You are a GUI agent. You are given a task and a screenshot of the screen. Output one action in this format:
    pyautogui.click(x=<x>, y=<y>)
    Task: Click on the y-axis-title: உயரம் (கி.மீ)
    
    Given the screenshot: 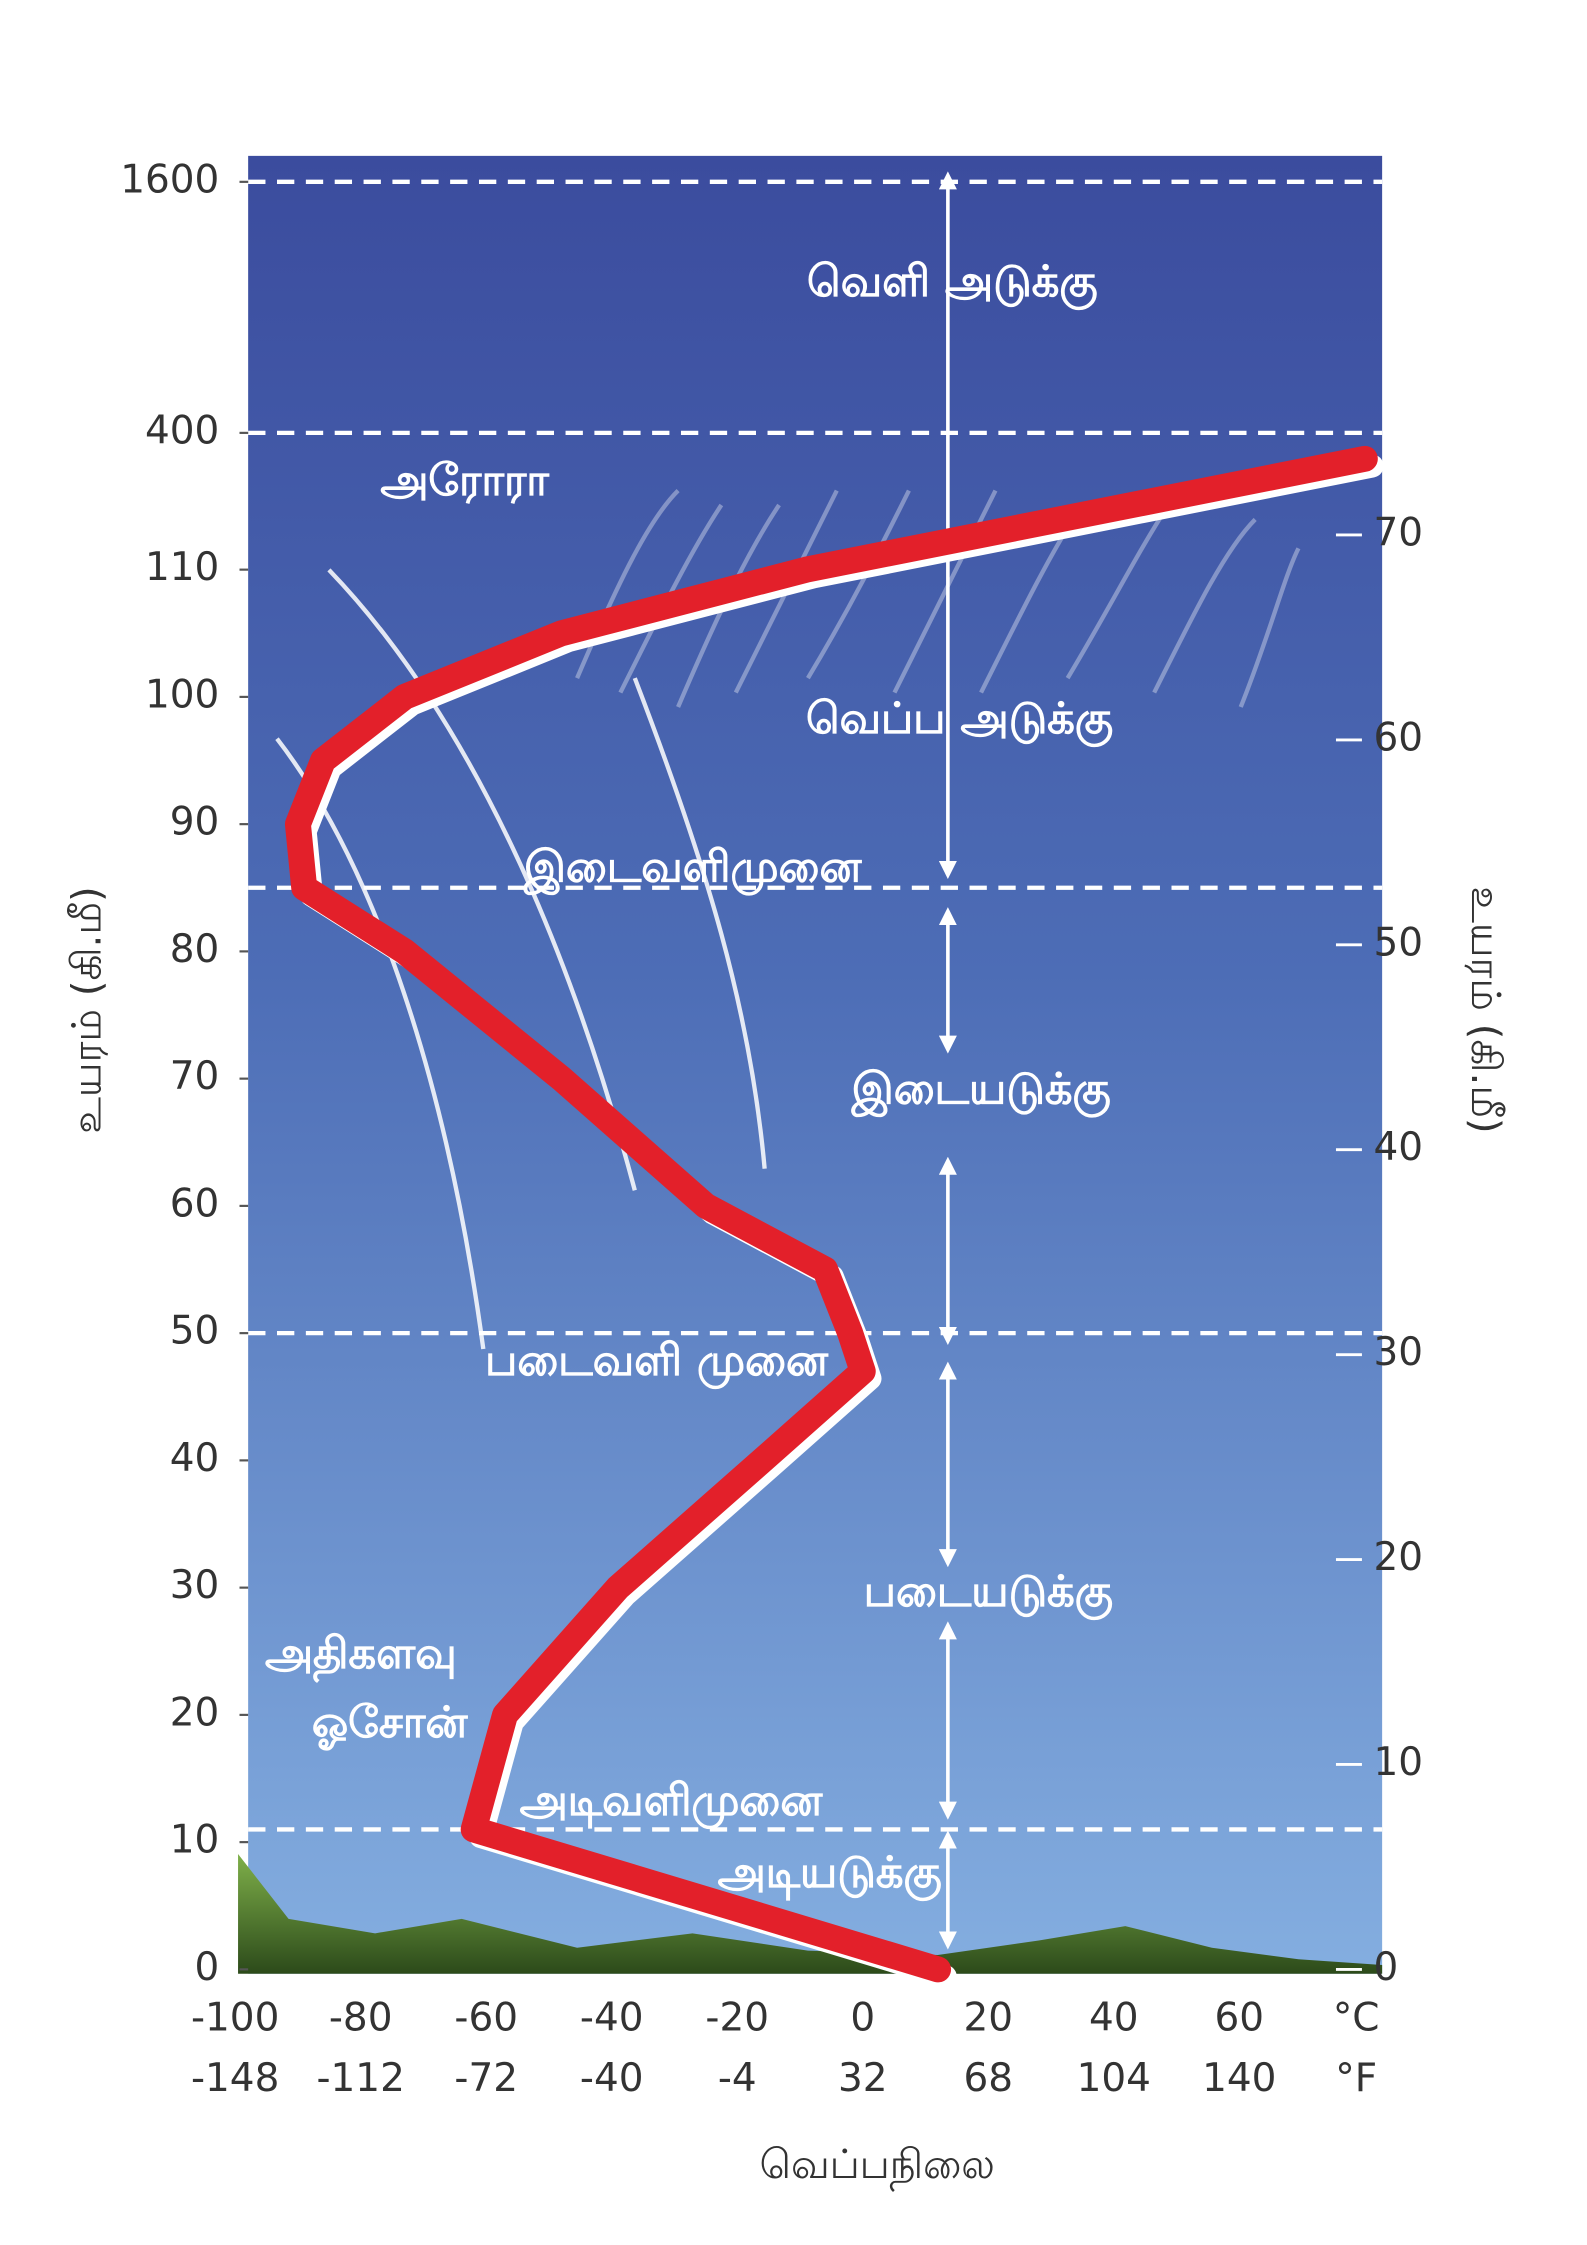 What is the action you would take?
    pyautogui.click(x=86, y=1009)
    